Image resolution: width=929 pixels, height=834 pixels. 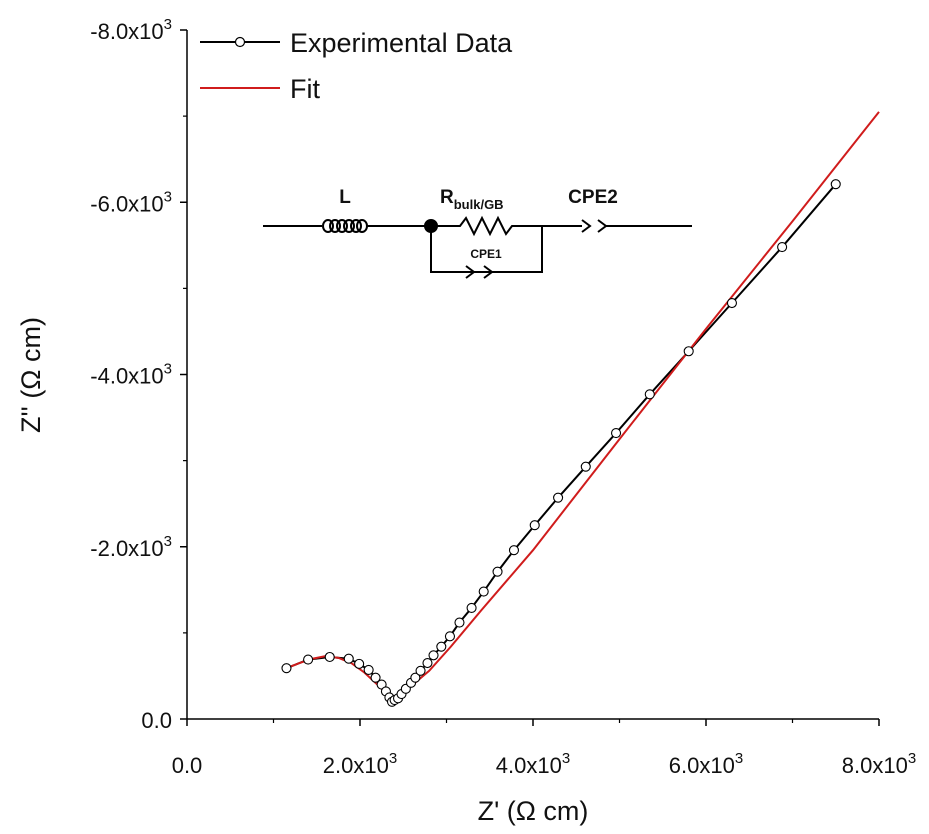 I want to click on circuit-inset, so click(x=477, y=247).